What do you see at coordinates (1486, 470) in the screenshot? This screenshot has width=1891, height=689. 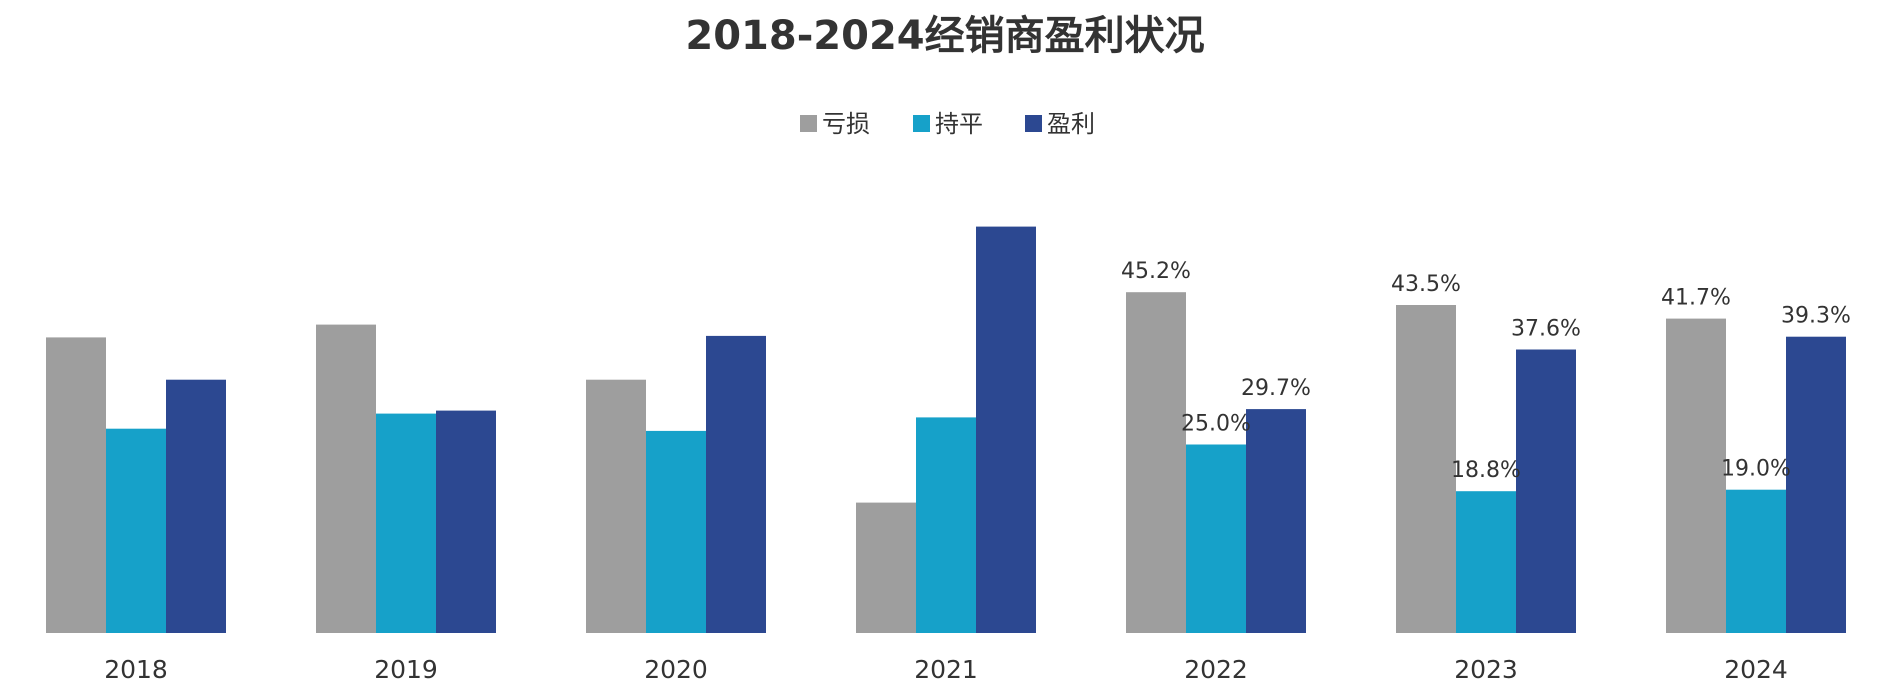 I see `data-label-2023-series-2: 18.8%` at bounding box center [1486, 470].